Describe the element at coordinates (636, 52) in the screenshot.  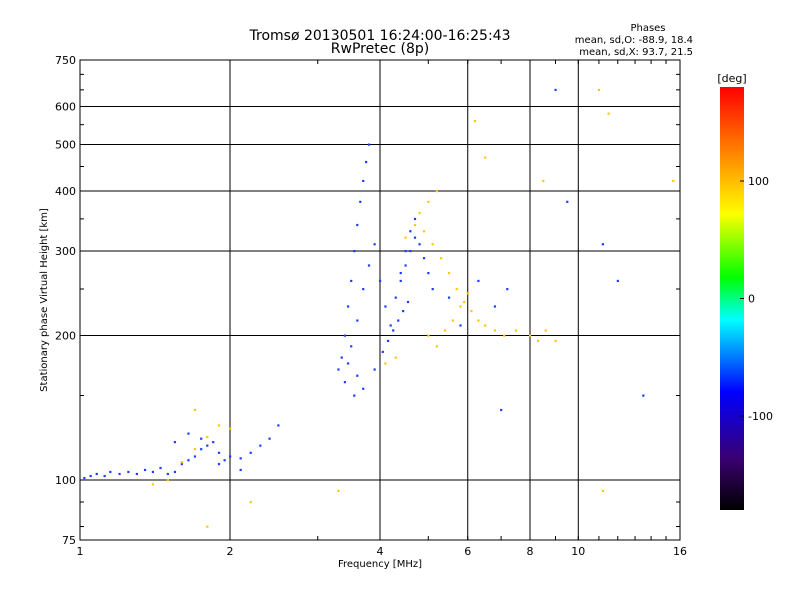
I see `stats-x: mean, sd,X: 93.7, 21.5` at that location.